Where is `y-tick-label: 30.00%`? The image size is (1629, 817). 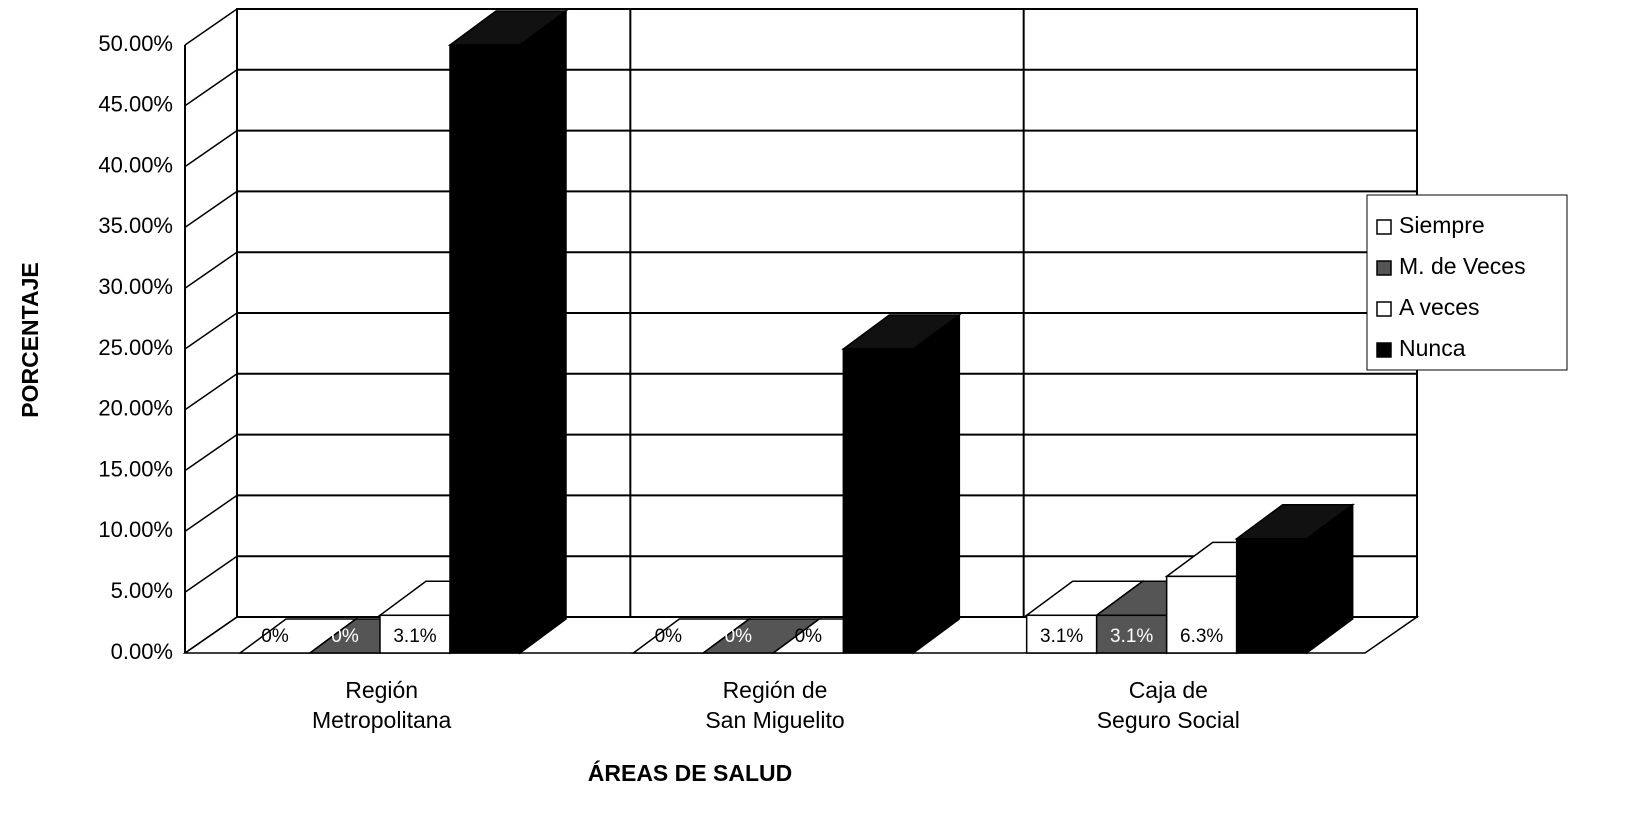
y-tick-label: 30.00% is located at coordinates (135, 286).